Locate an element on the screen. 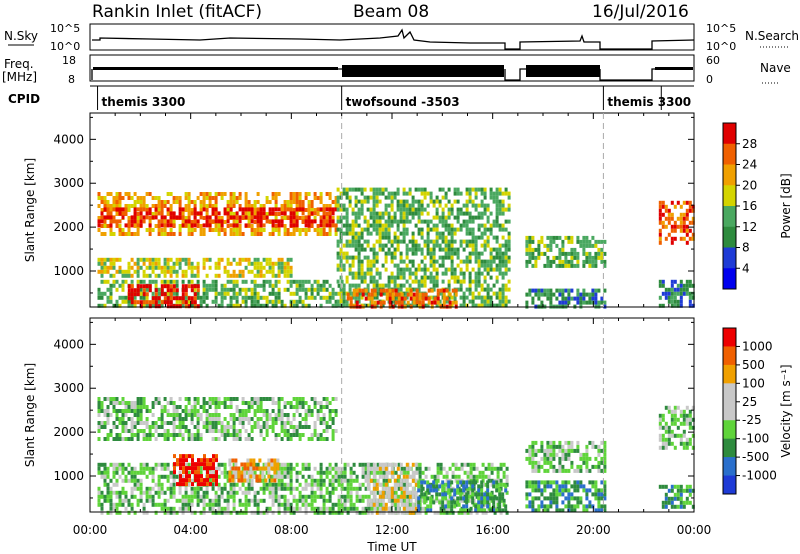 This screenshot has height=554, width=800. station-title: Rankin Inlet (fitACF) is located at coordinates (177, 12).